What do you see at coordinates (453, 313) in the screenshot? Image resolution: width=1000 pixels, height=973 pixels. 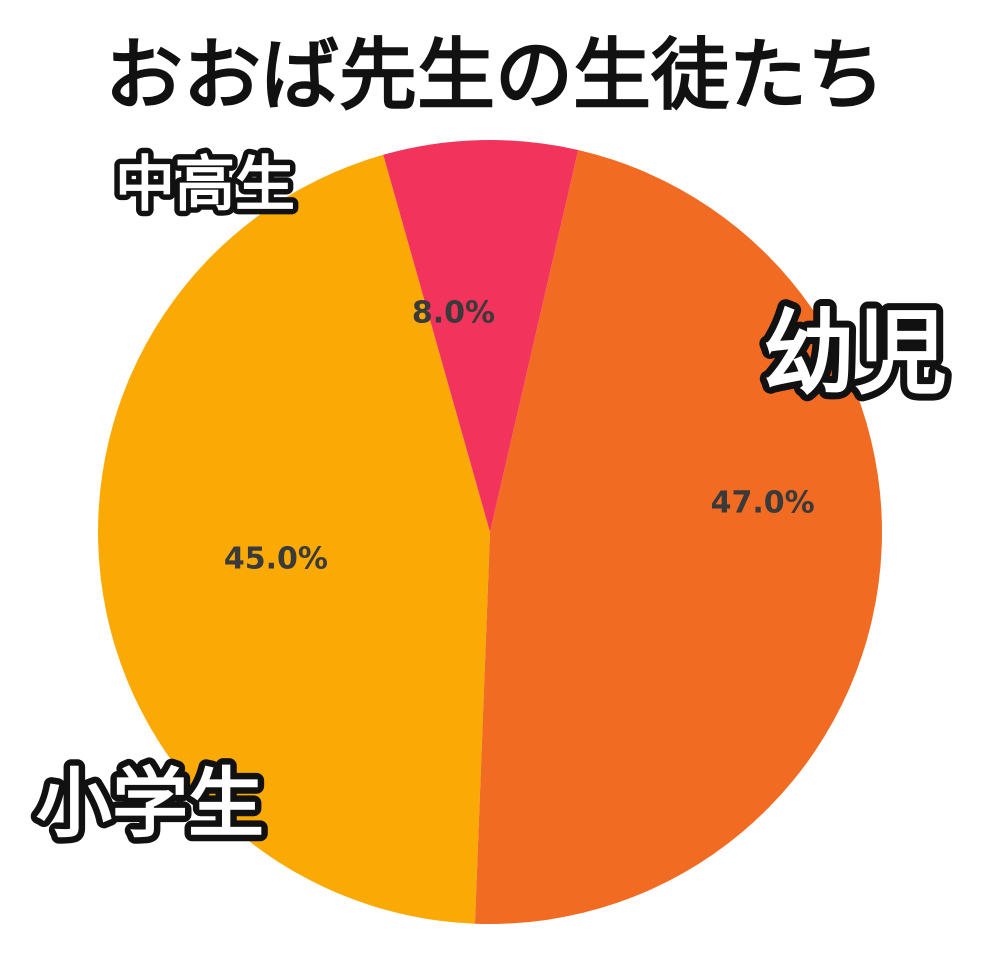 I see `percent-label-2: 8.0%` at bounding box center [453, 313].